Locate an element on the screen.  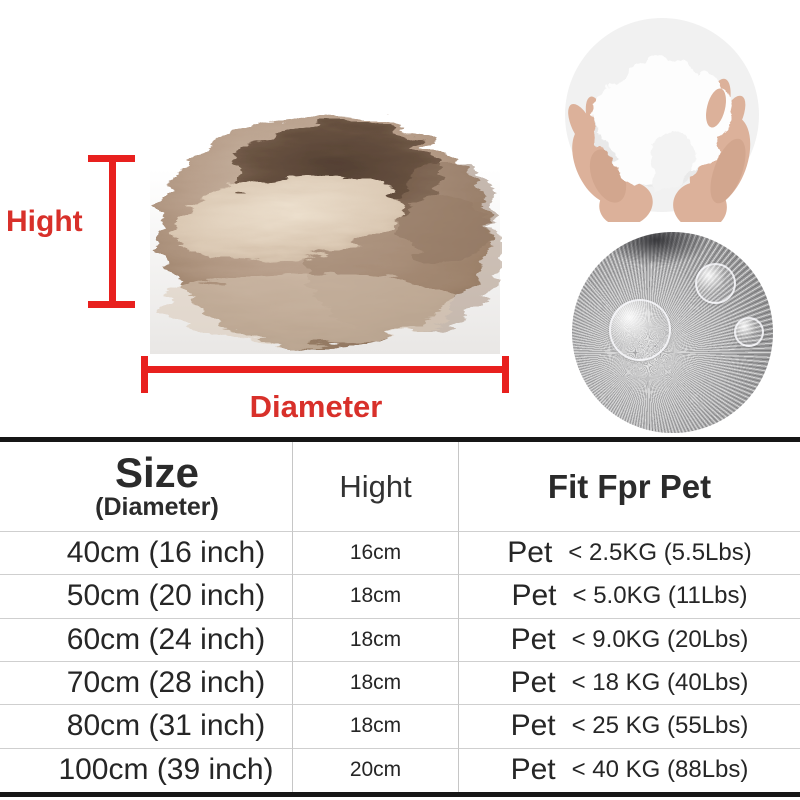
weight-limit: < 25 KG (55Lbs) is located at coordinates (660, 726).